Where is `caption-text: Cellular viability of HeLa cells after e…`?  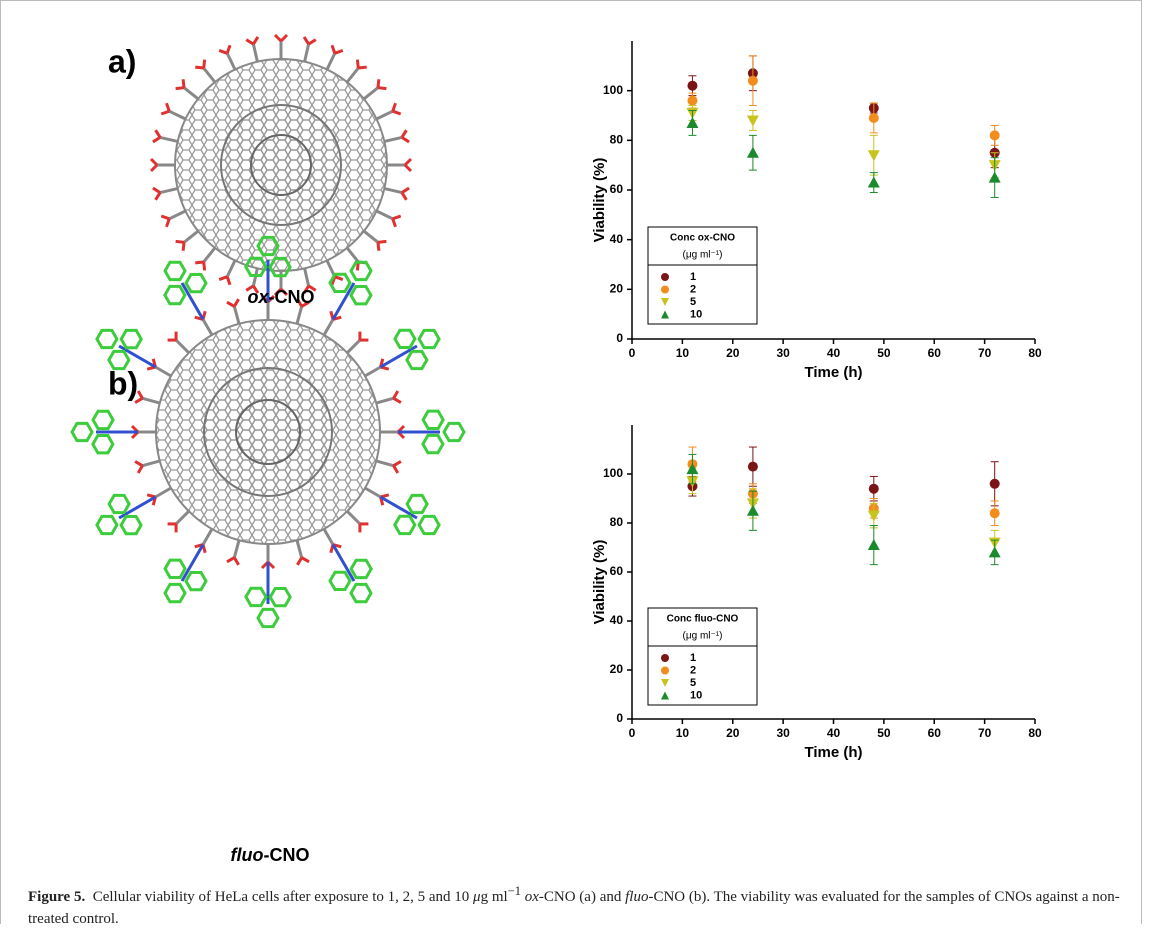 caption-text: Cellular viability of HeLa cells after e… is located at coordinates (283, 897).